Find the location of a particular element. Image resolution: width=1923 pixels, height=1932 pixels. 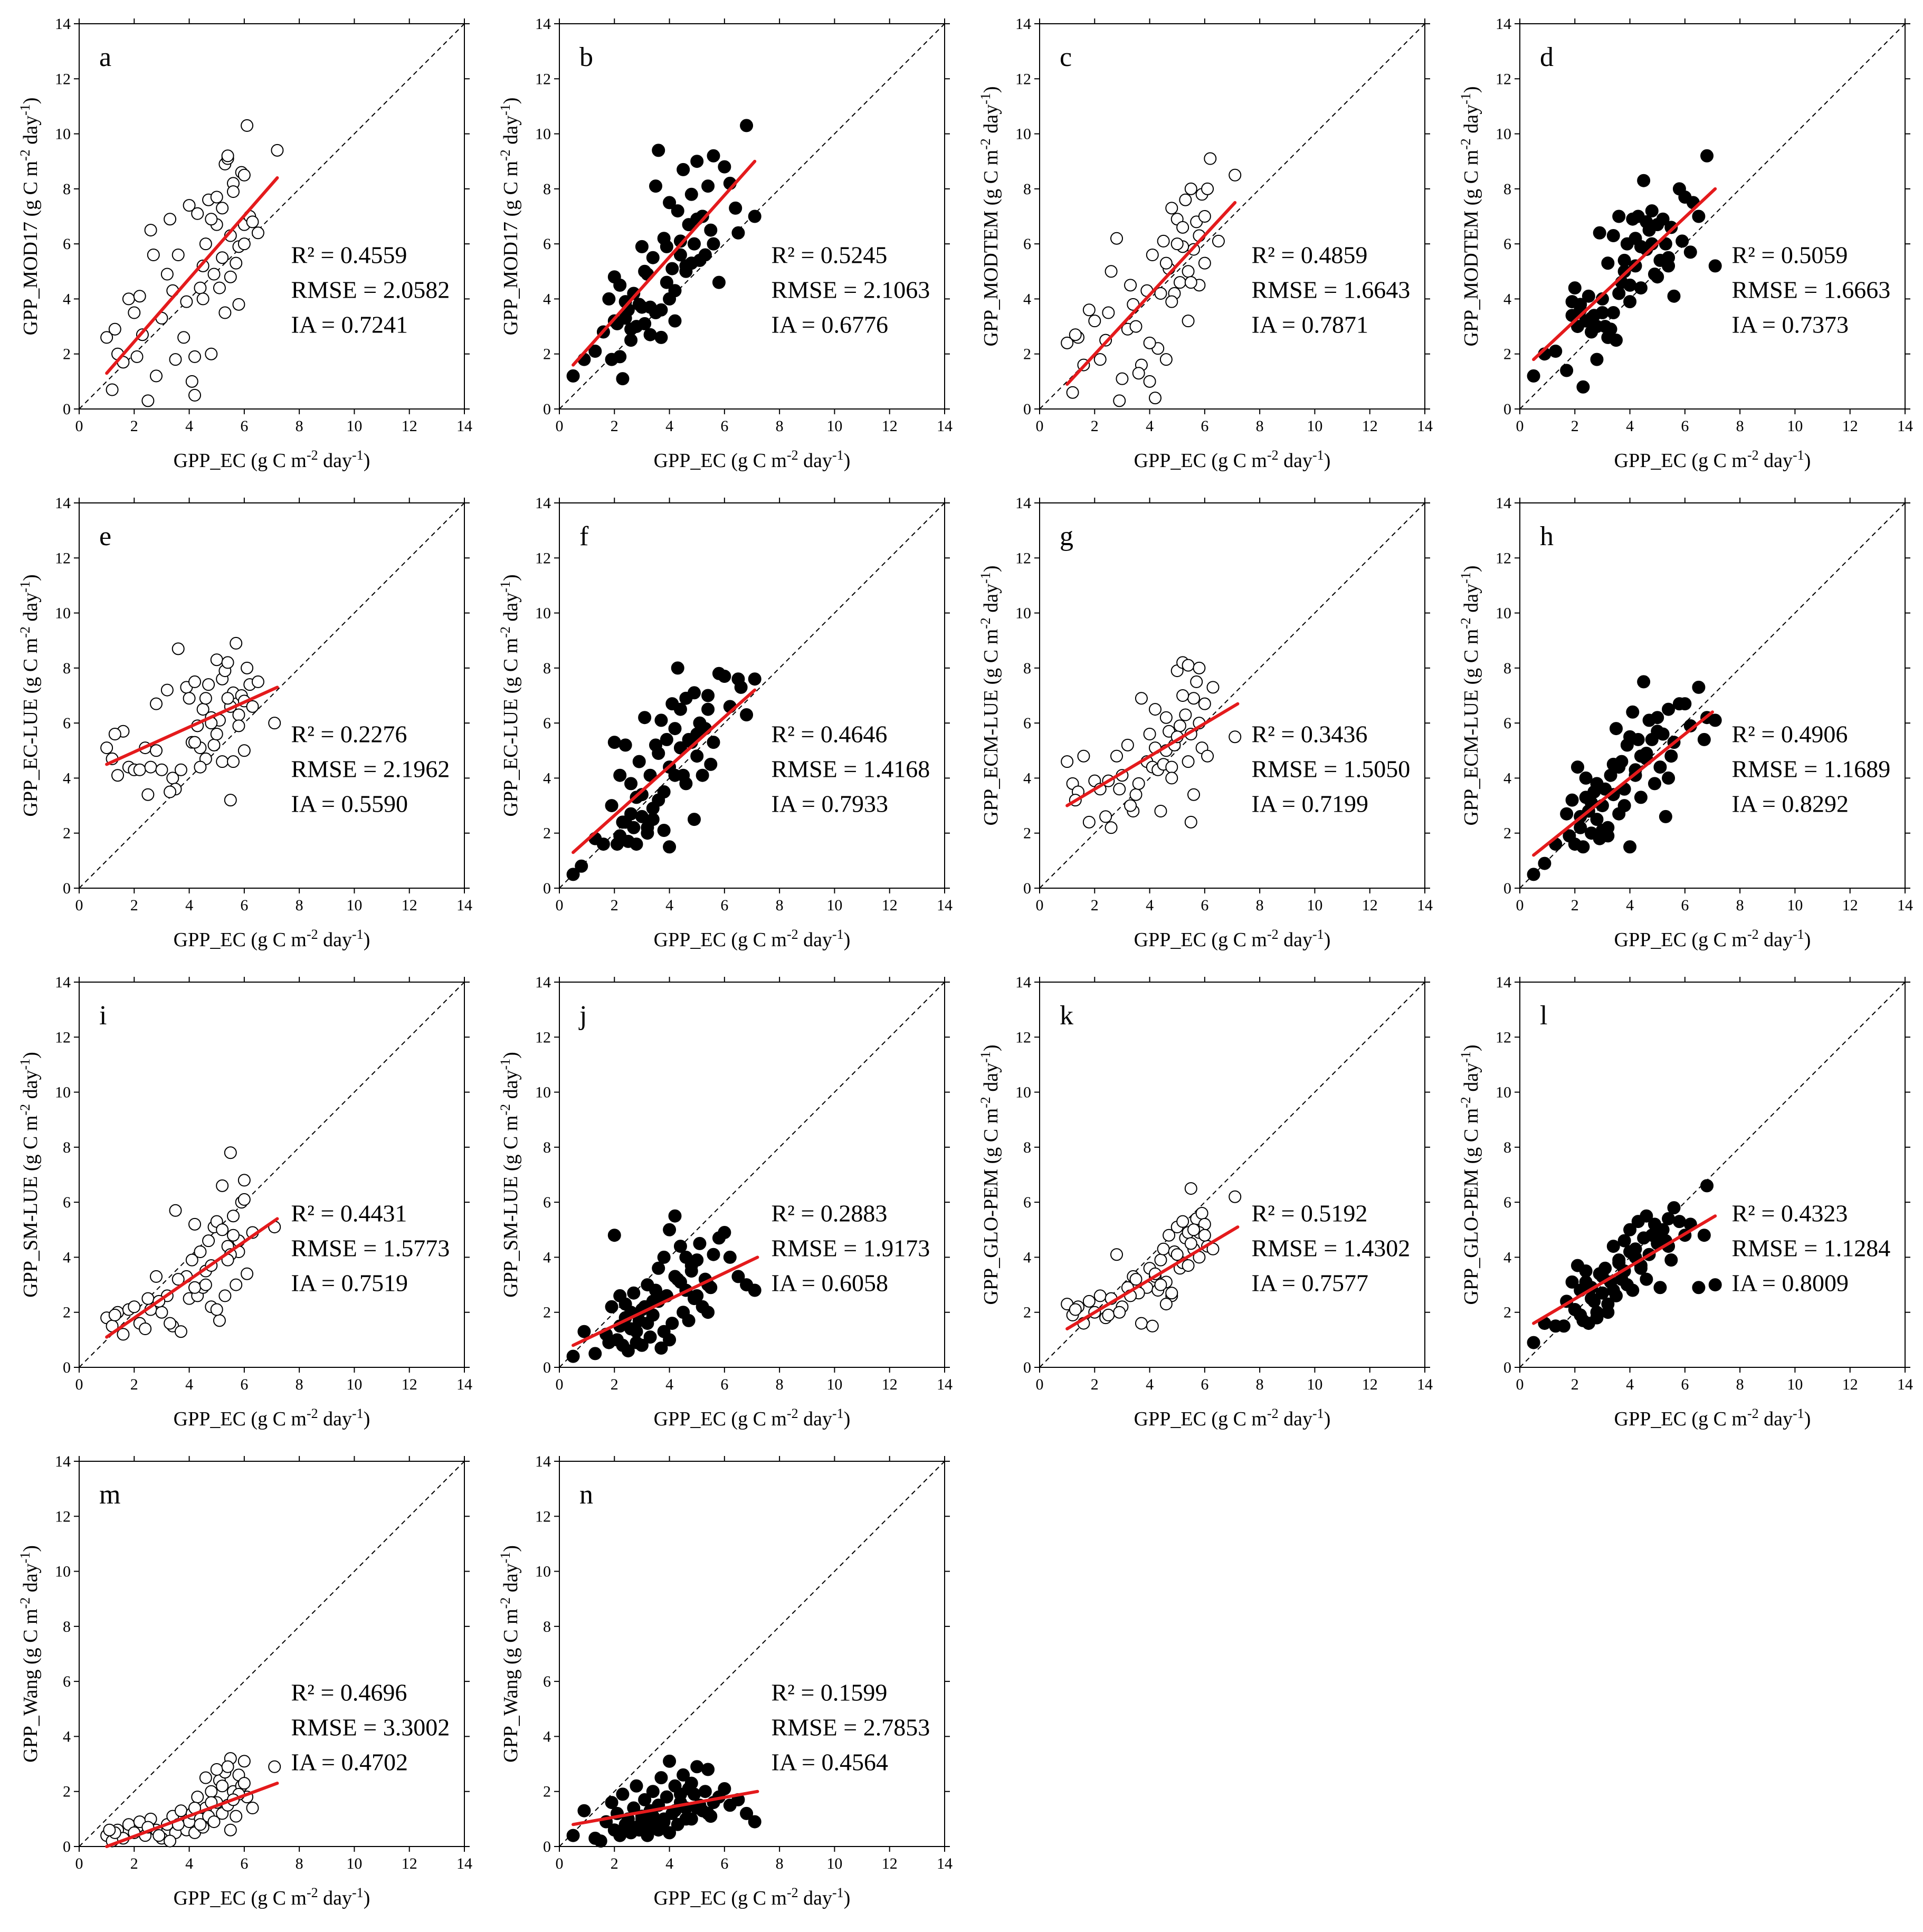

panel-label: e is located at coordinates (105, 536).